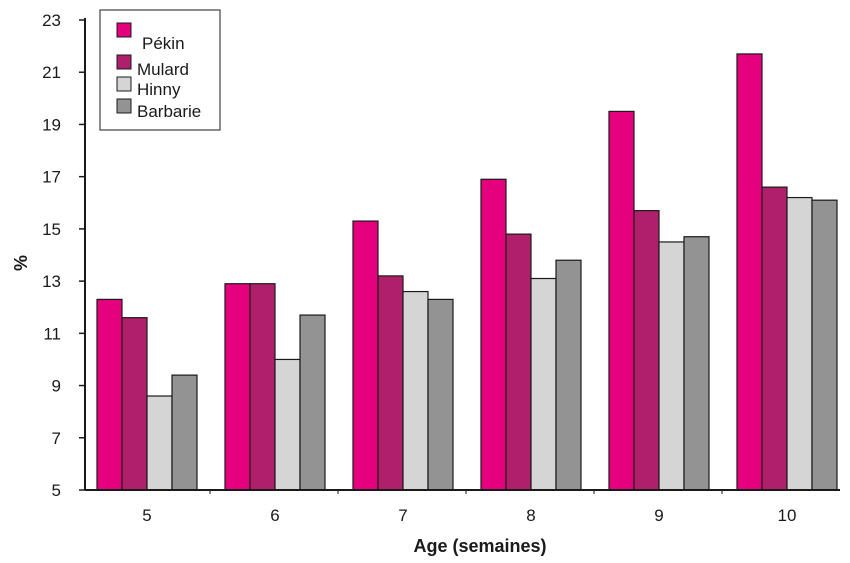 This screenshot has height=563, width=850. What do you see at coordinates (51, 72) in the screenshot?
I see `y-tick-label: 21` at bounding box center [51, 72].